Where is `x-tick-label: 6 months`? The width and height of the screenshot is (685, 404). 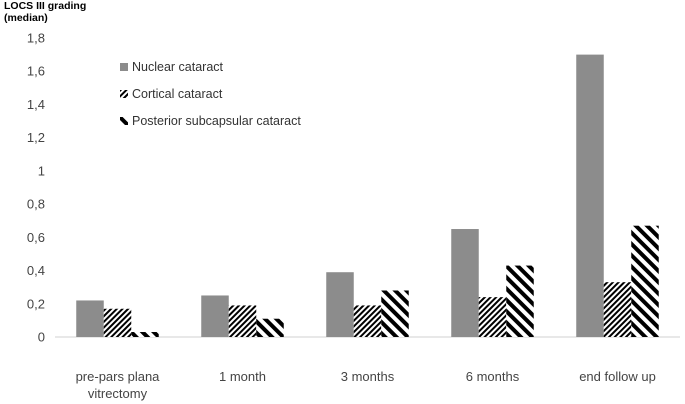 x-tick-label: 6 months is located at coordinates (493, 376).